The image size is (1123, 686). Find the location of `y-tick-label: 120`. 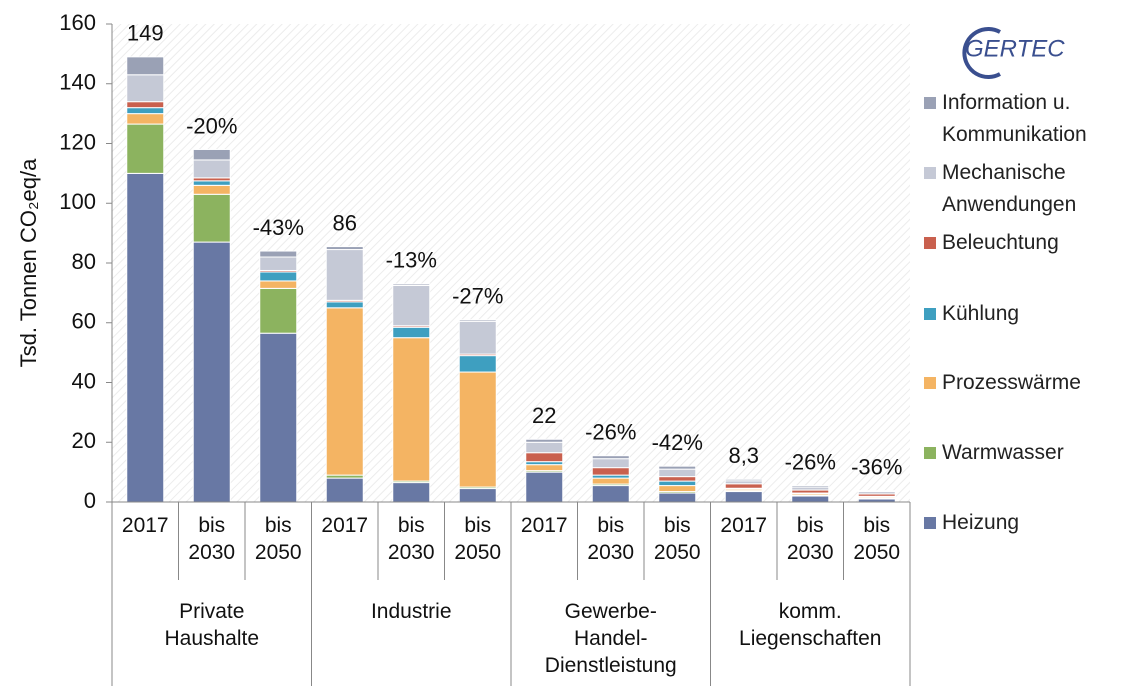

y-tick-label: 120 is located at coordinates (77, 141).